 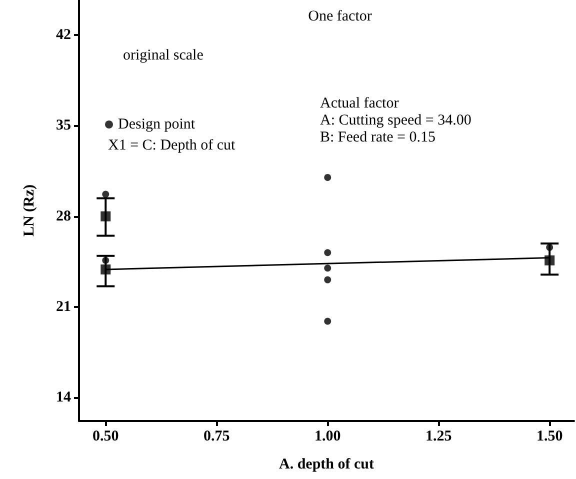 I want to click on annotation: Actual factor, so click(x=359, y=104).